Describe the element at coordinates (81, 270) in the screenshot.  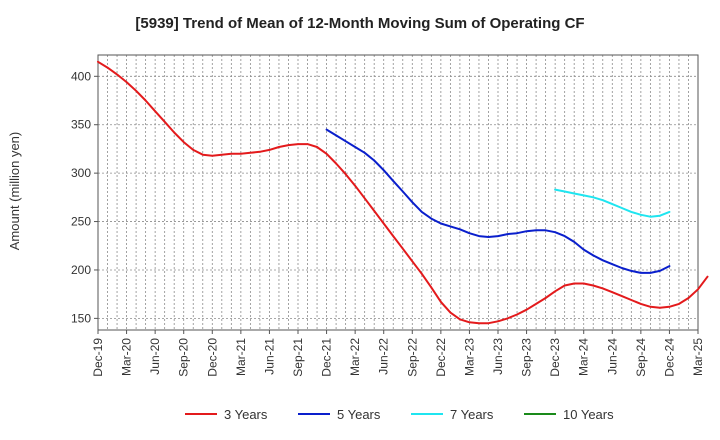
I see `y-tick-label: 200` at that location.